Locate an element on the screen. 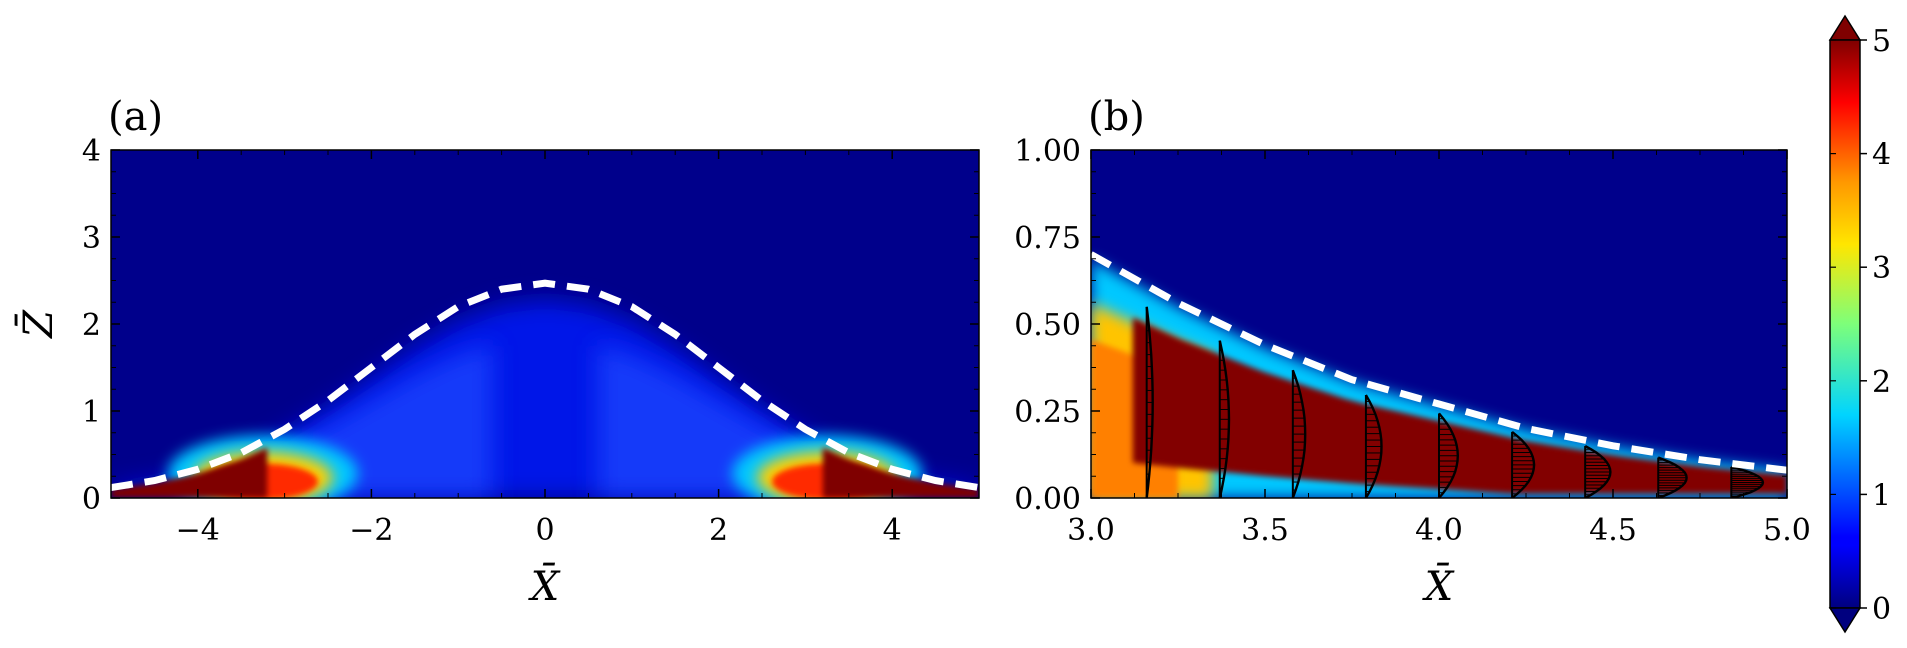 This screenshot has width=1907, height=648. panel-b-xlabel: X̄ is located at coordinates (1438, 586).